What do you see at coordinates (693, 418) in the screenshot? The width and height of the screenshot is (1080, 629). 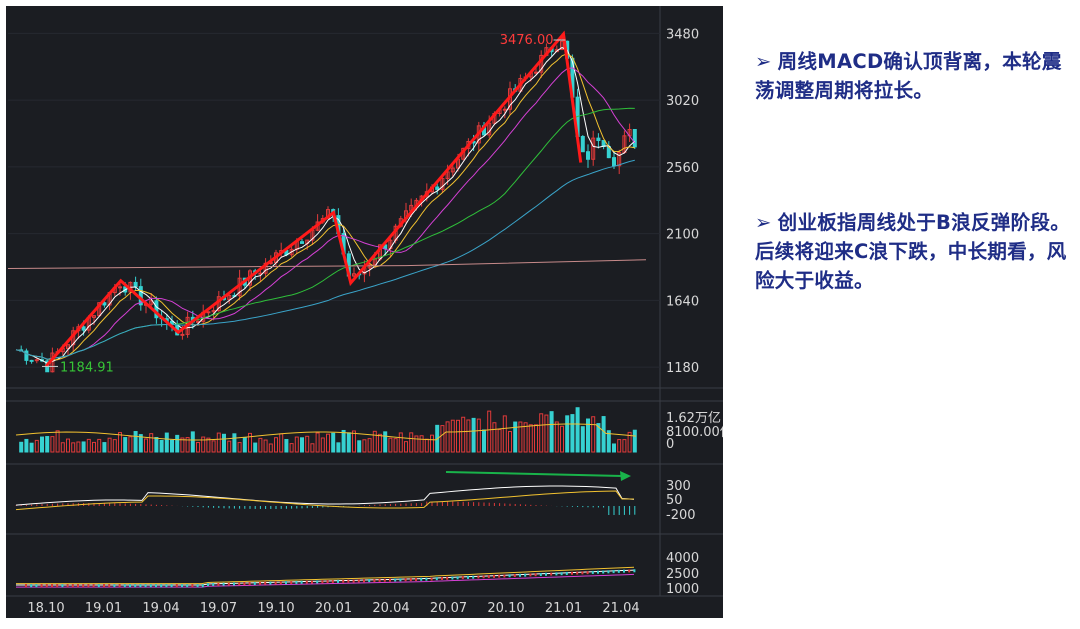 I see `volume-tick-label: 1.62万亿` at bounding box center [693, 418].